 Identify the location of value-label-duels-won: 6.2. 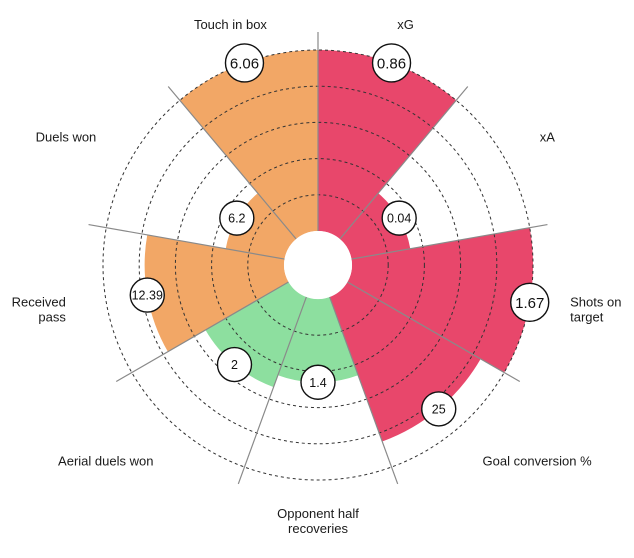
(236, 219).